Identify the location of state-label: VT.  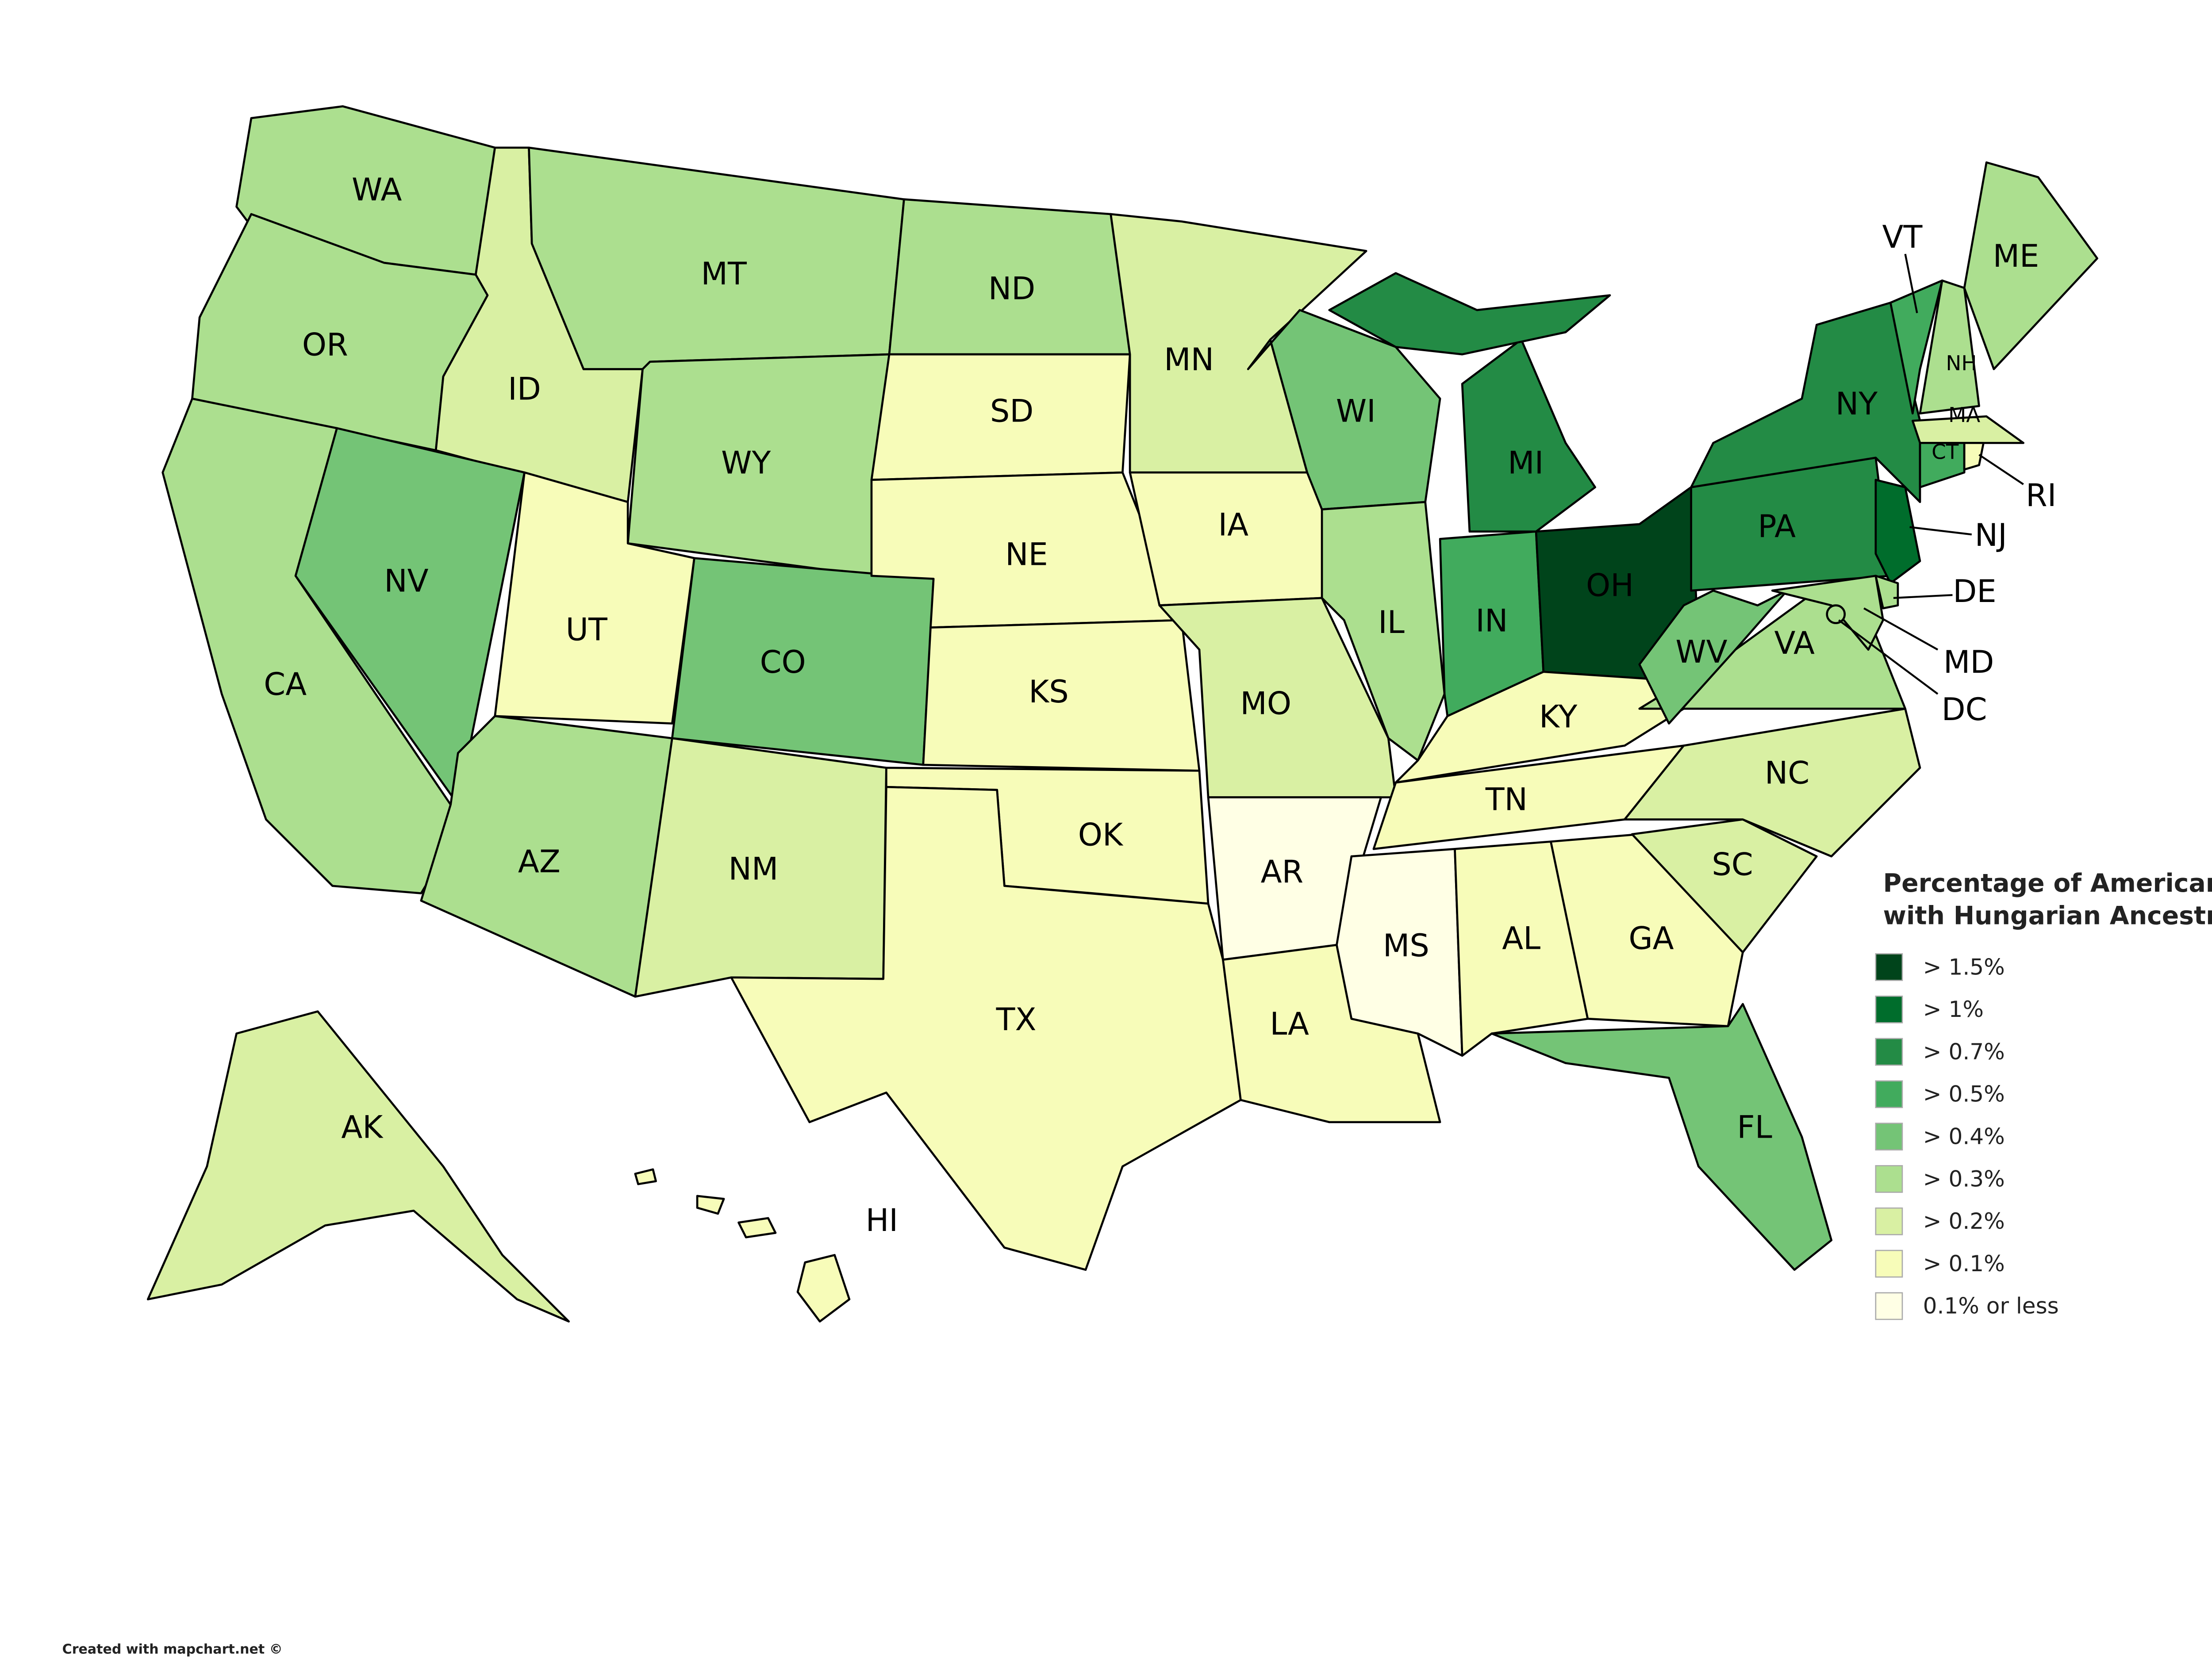
(1903, 237).